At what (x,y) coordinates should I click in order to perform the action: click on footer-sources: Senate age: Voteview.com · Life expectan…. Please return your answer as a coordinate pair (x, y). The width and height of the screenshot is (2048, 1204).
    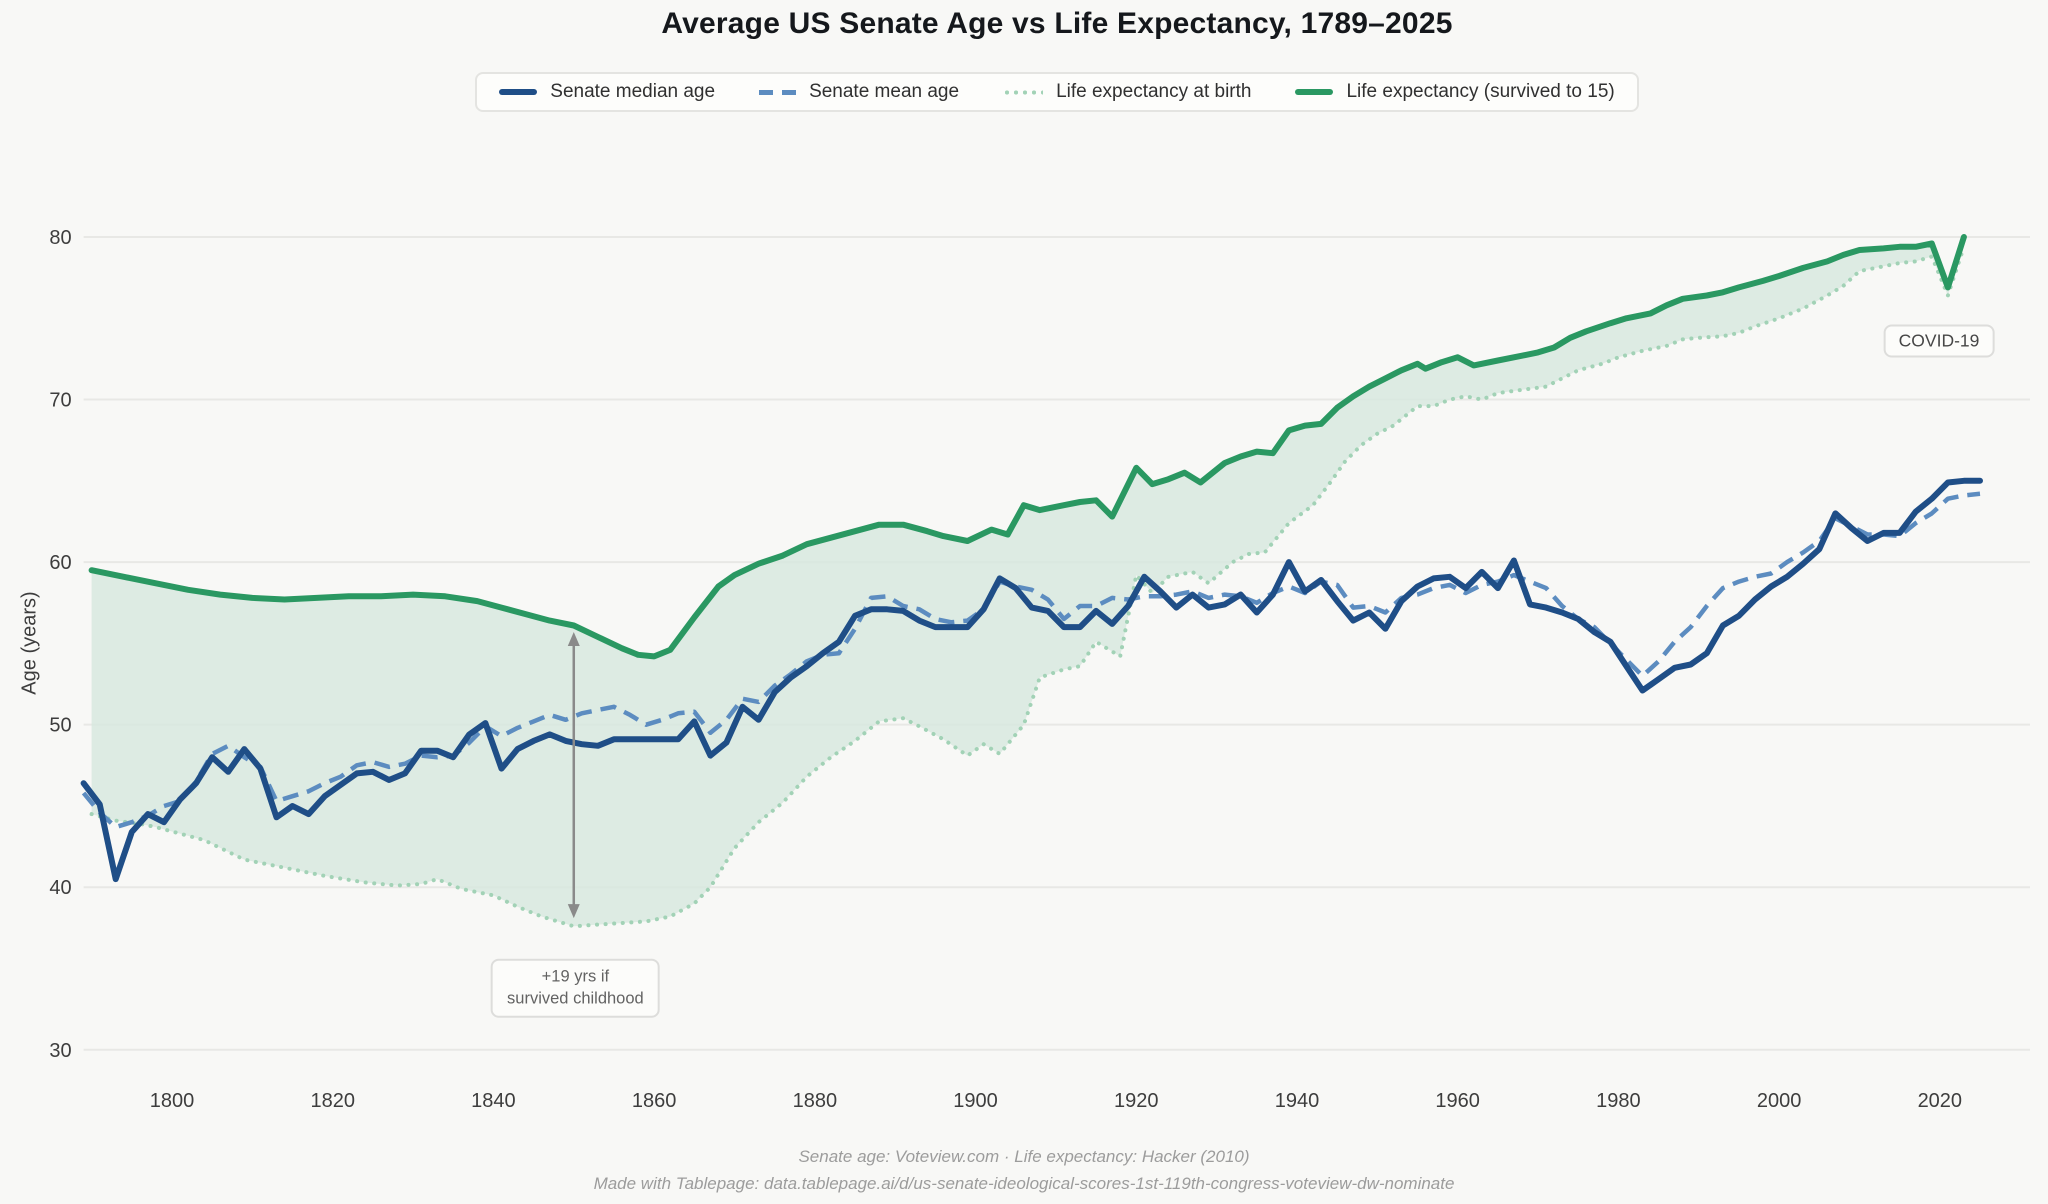
    Looking at the image, I should click on (1024, 1156).